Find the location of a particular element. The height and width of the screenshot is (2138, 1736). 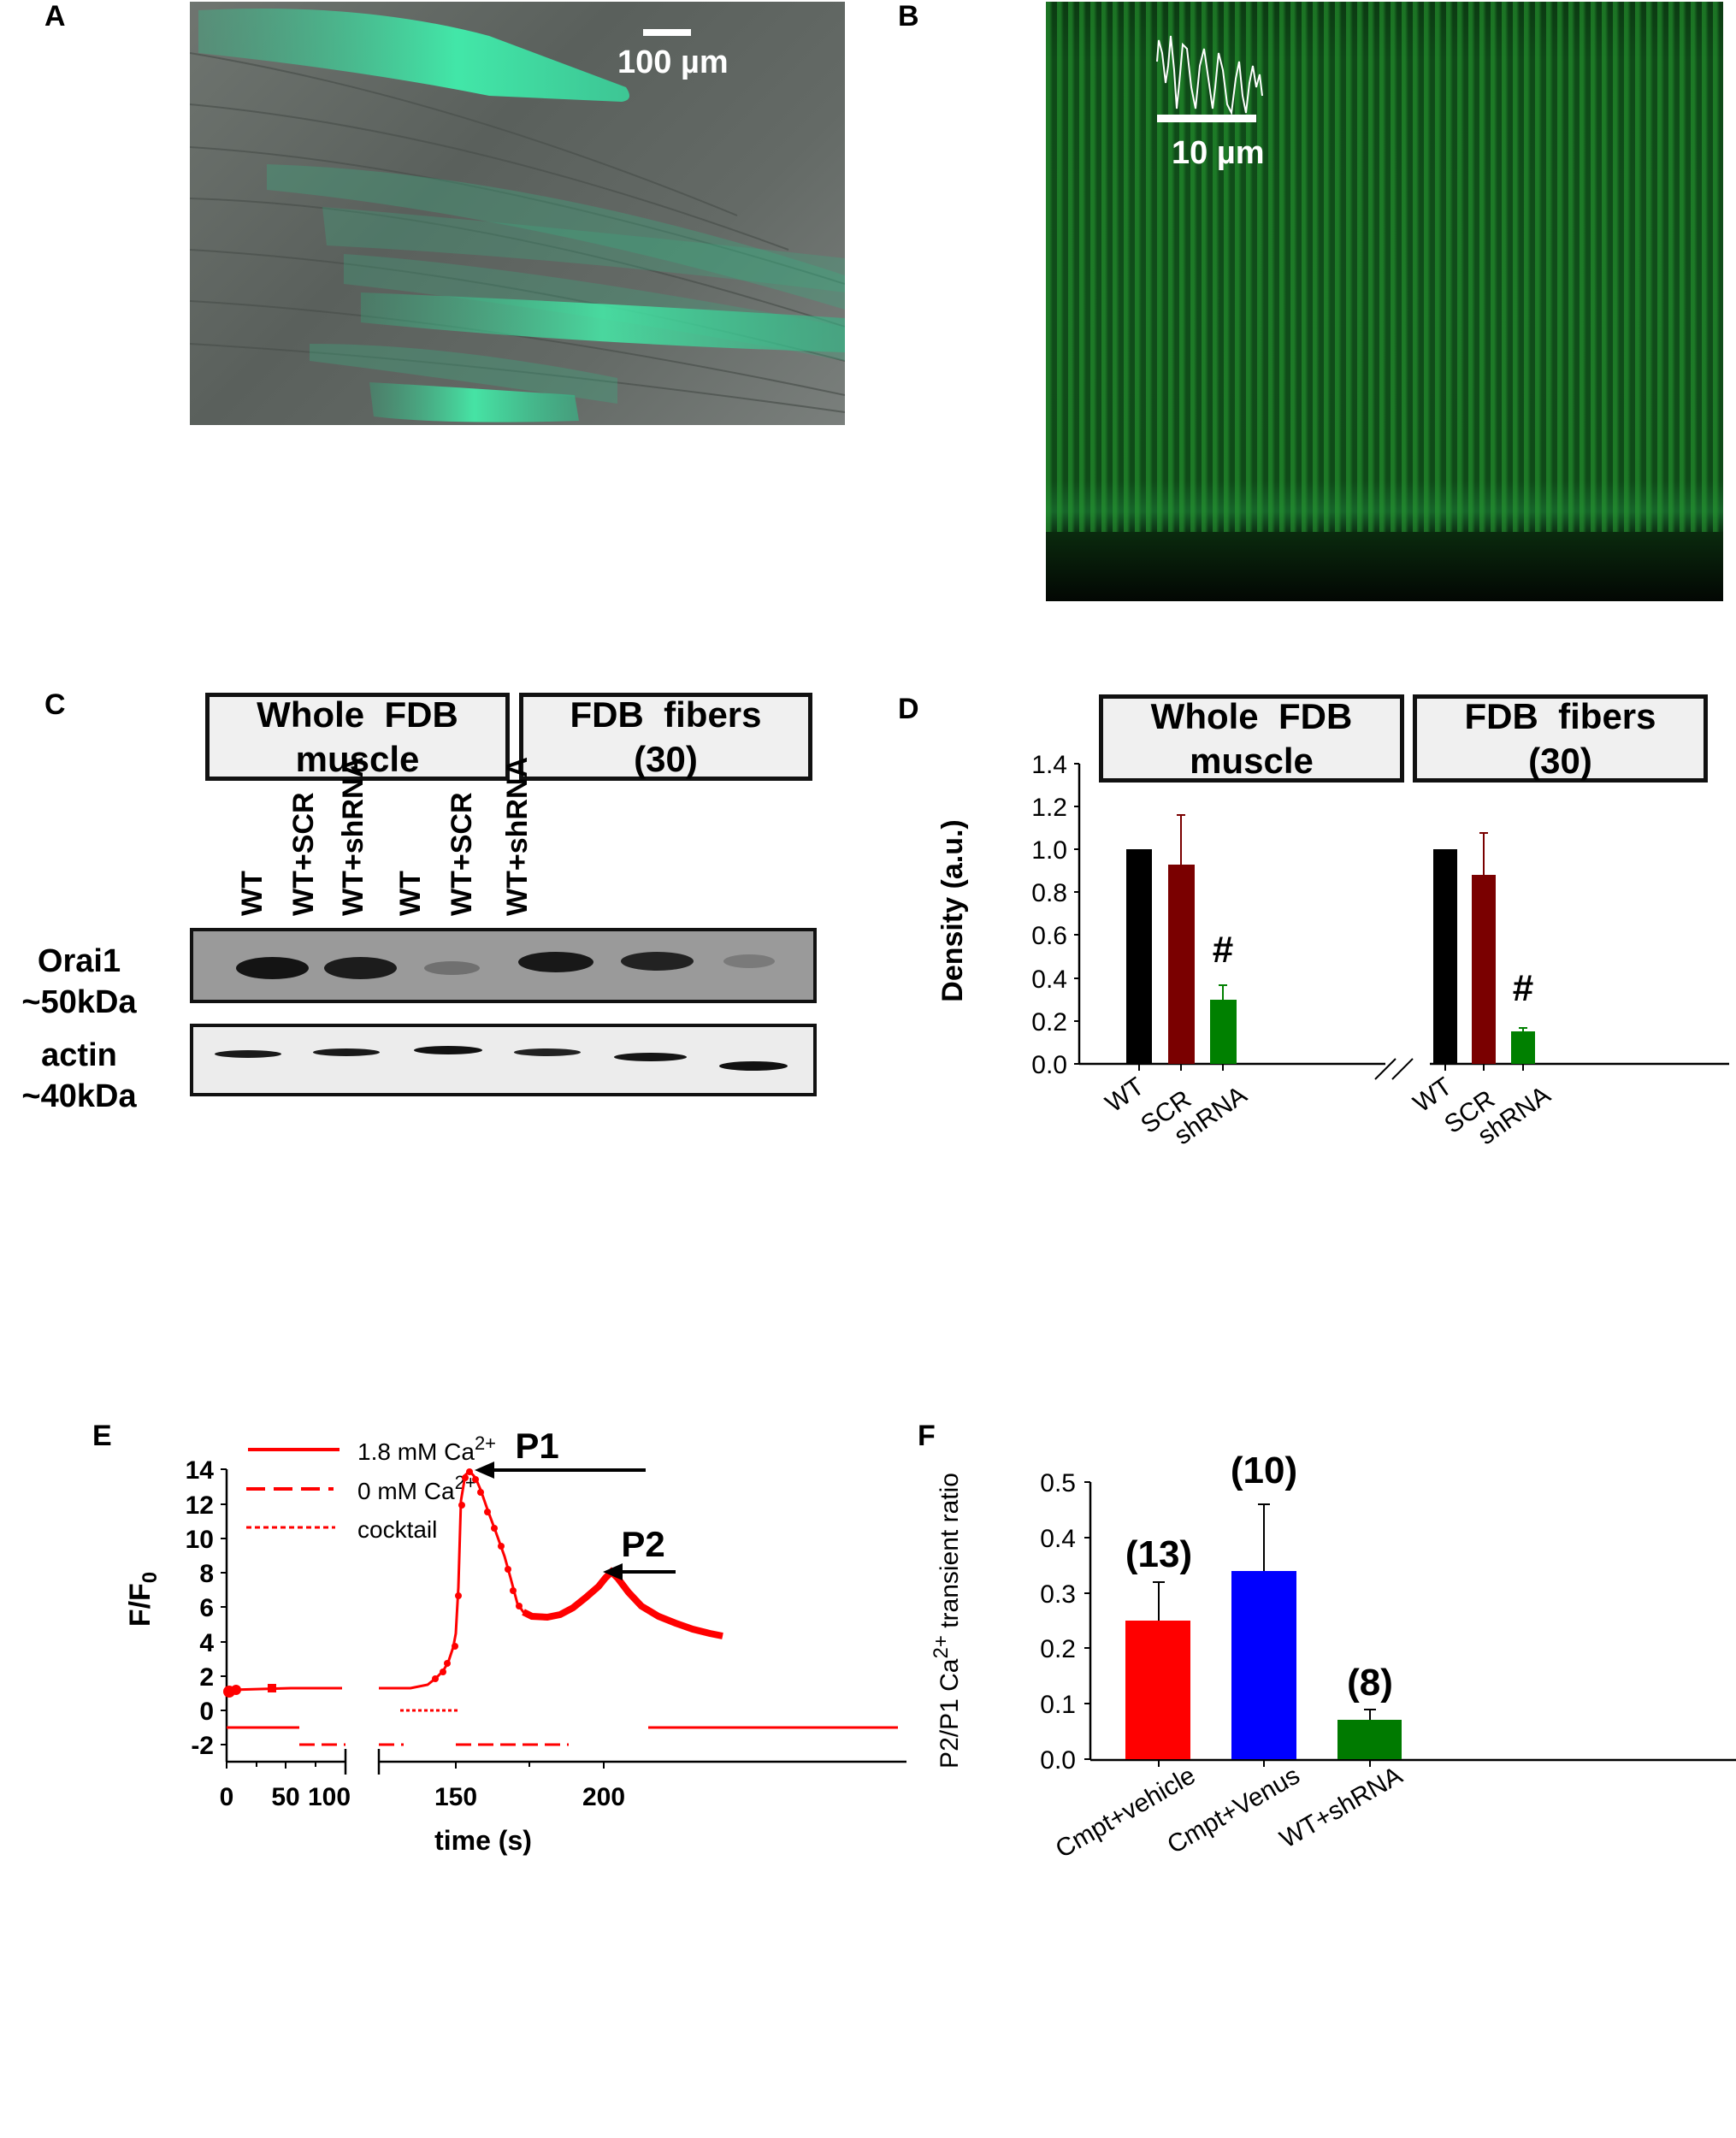

dark-bottom-region is located at coordinates (1385, 566).